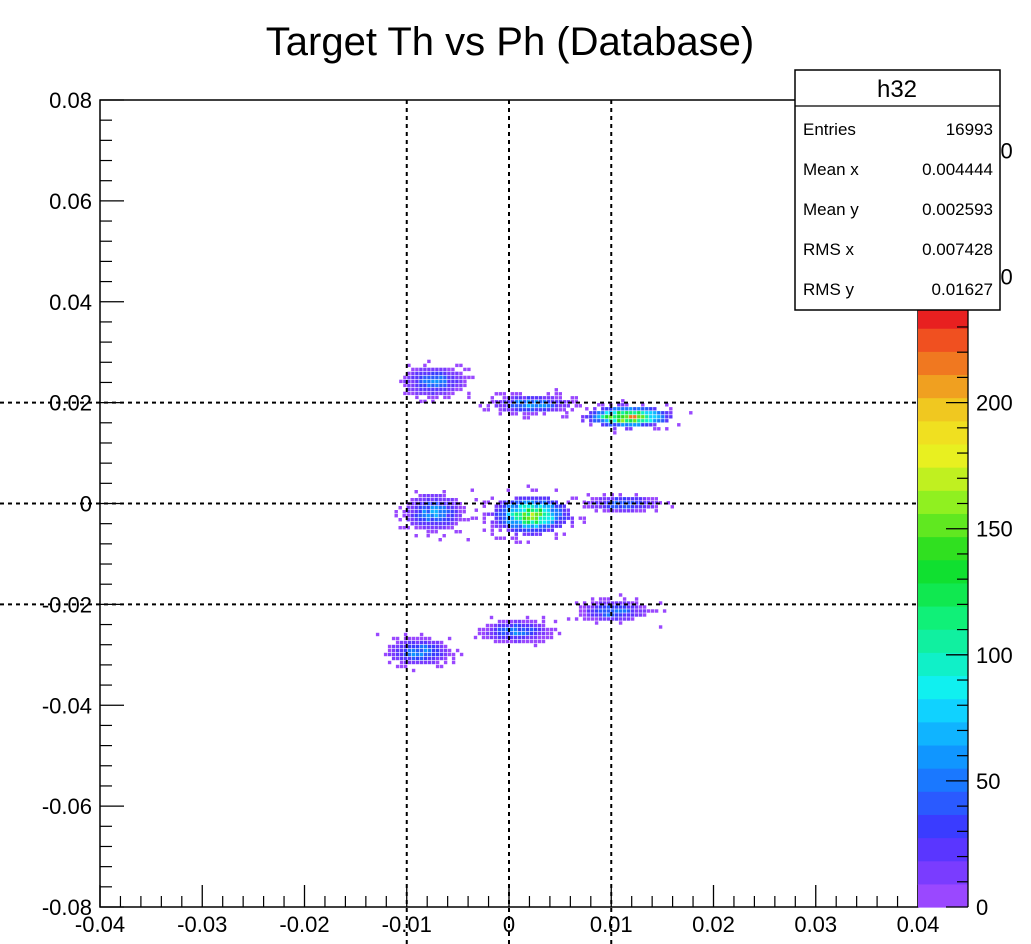 The image size is (1031, 944). What do you see at coordinates (962, 289) in the screenshot?
I see `stats-row-value: 0.01627` at bounding box center [962, 289].